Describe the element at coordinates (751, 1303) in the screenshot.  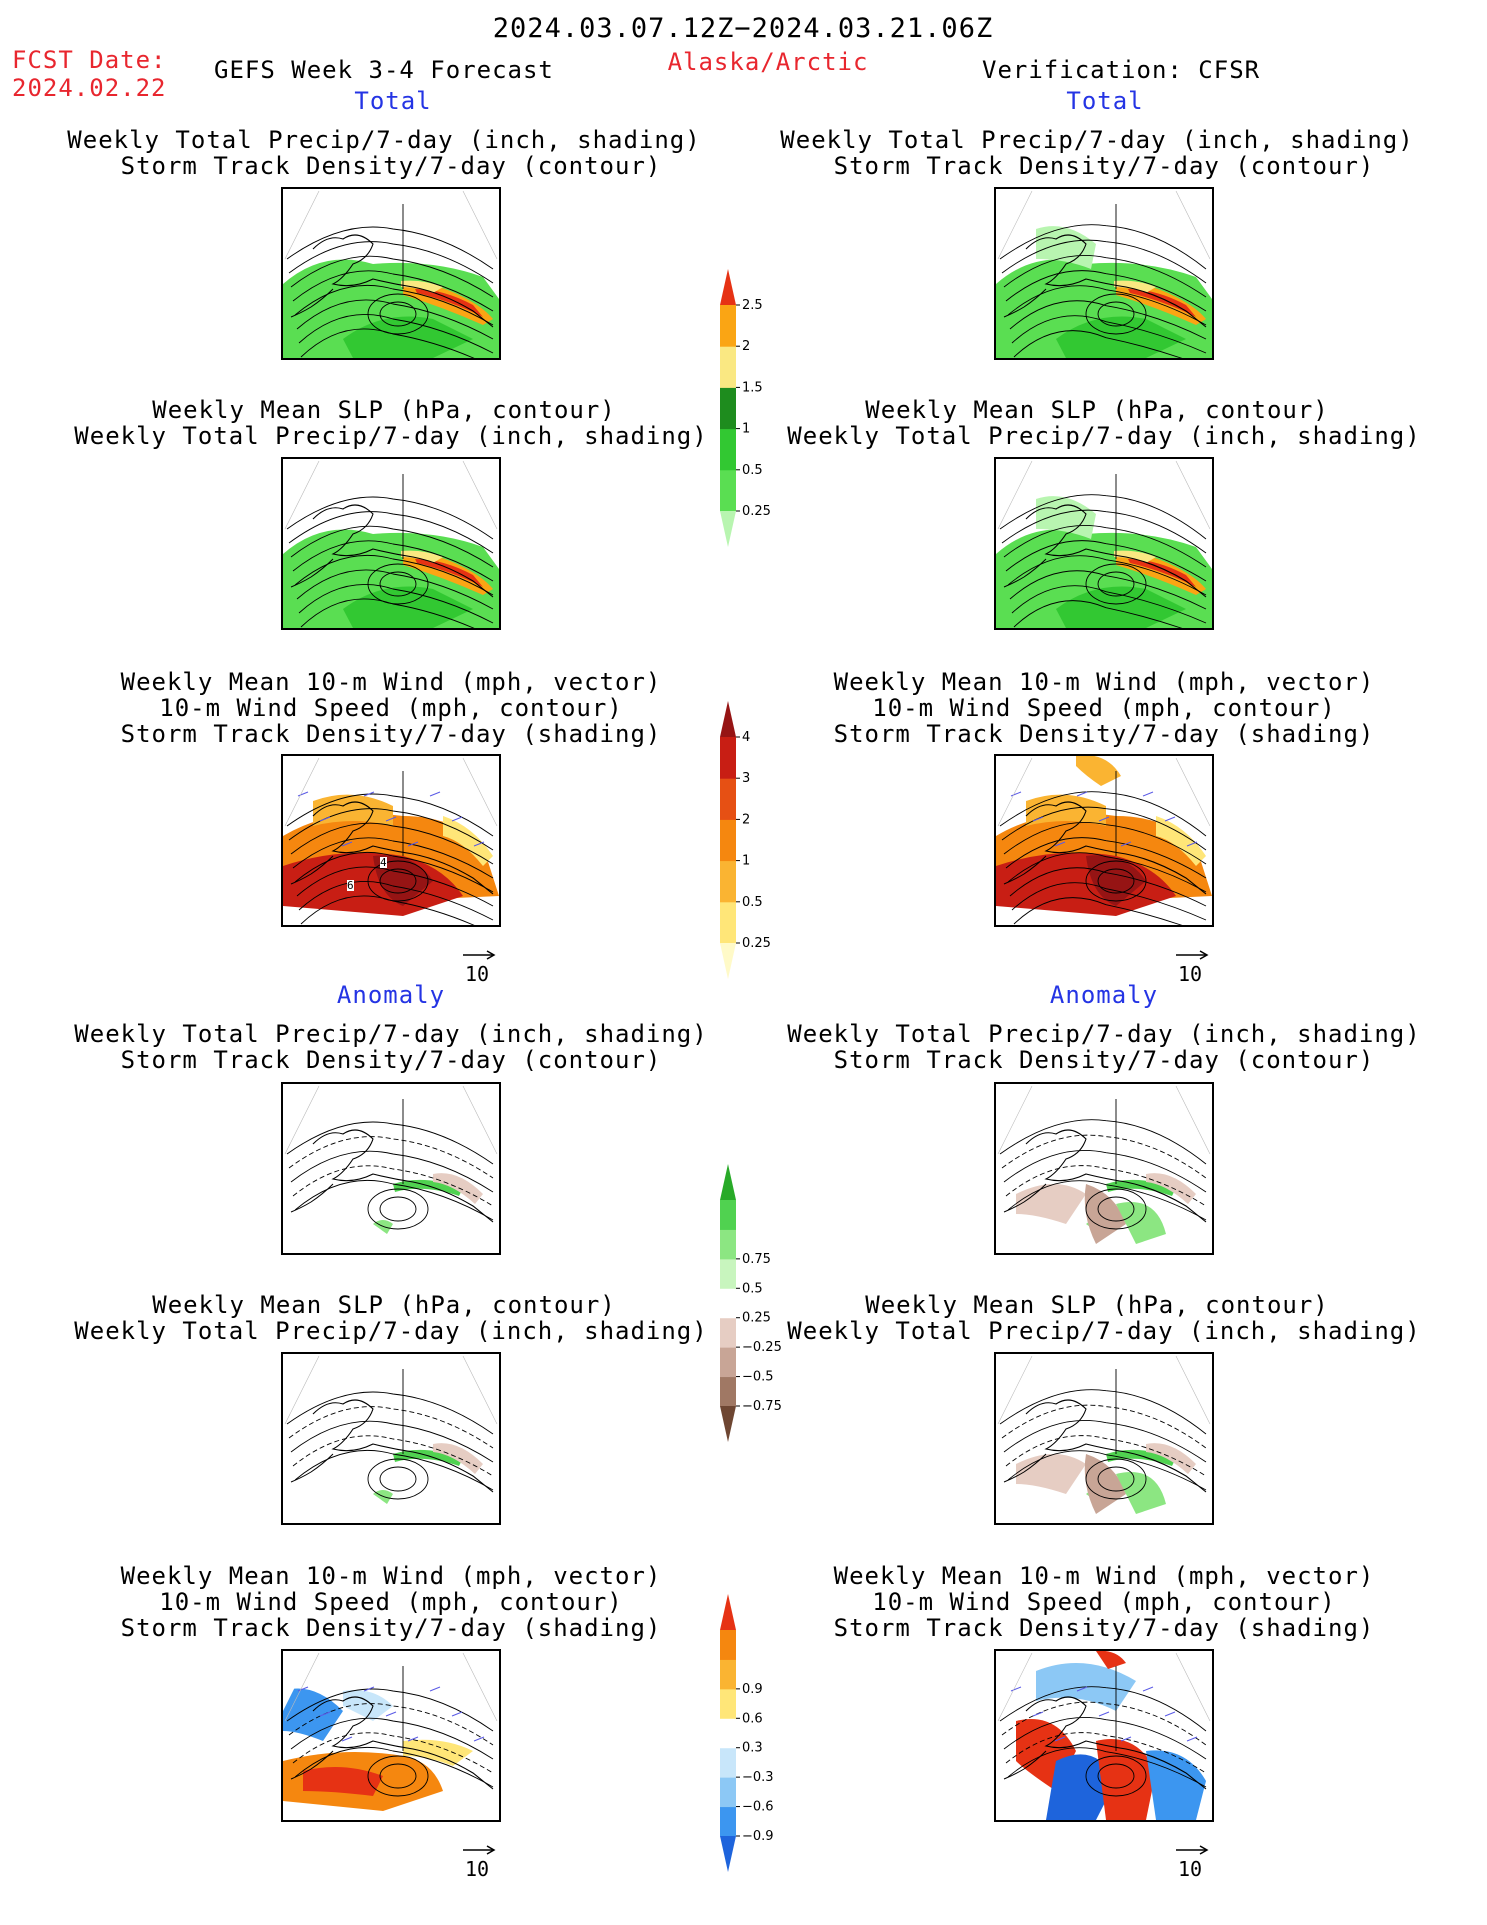
I see `precip-anomaly-colorbar: −0.75 −0.5 −0.25 0.25 0.5 0.75` at that location.